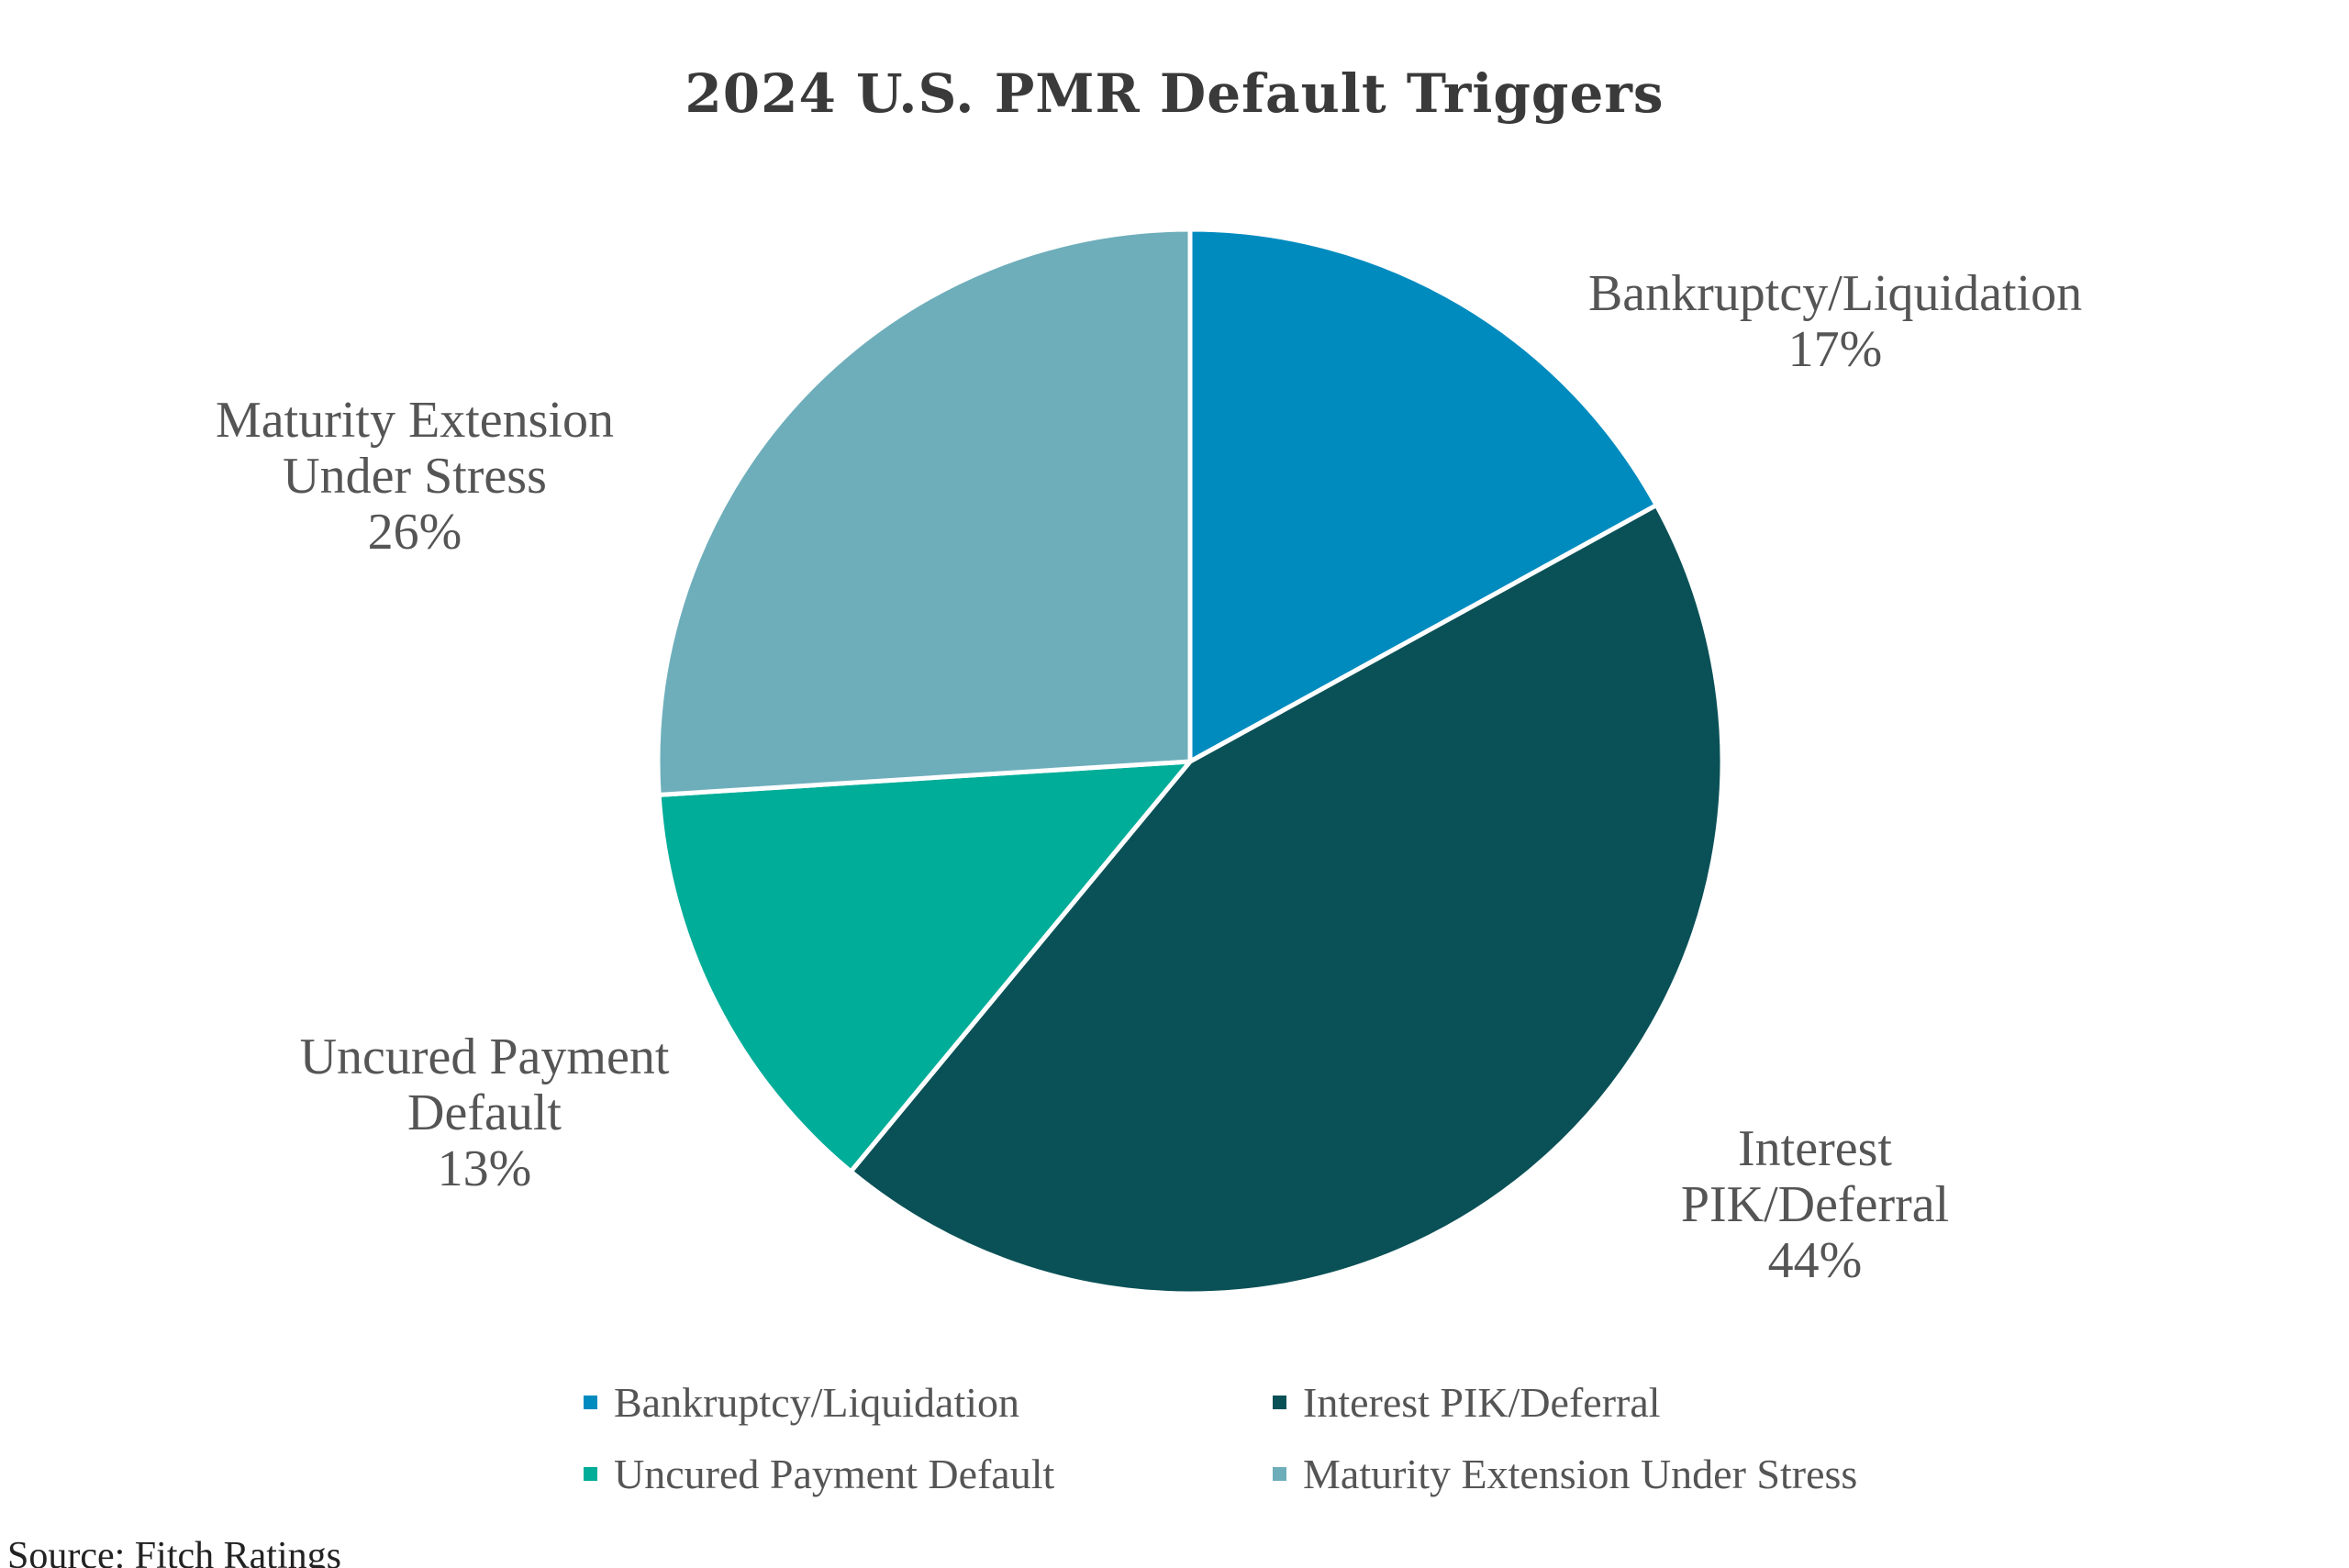 This screenshot has width=2349, height=1568. I want to click on legend-item-bankruptcy-liquidation: Bankruptcy/Liquidation, so click(801, 1402).